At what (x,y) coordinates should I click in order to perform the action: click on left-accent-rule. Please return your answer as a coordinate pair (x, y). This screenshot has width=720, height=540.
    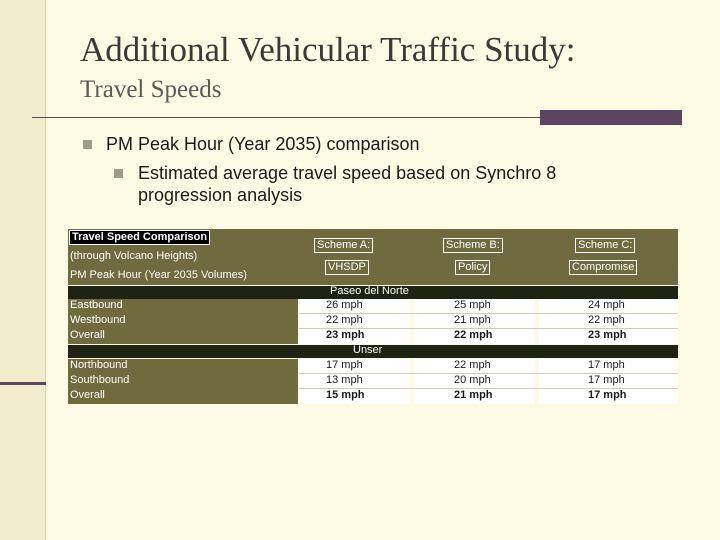
    Looking at the image, I should click on (23, 383).